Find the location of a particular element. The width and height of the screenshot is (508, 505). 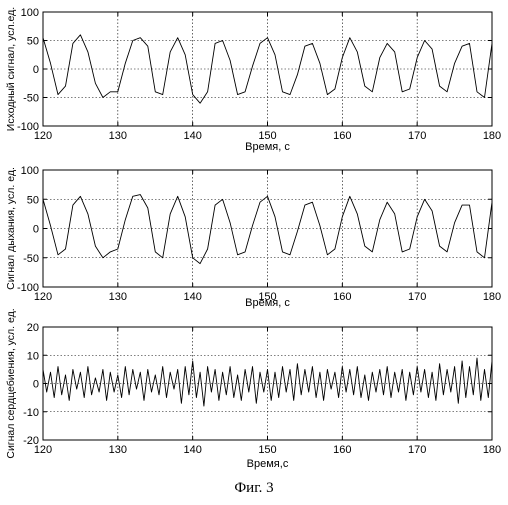

x-axis-label: Время,с is located at coordinates (268, 464).